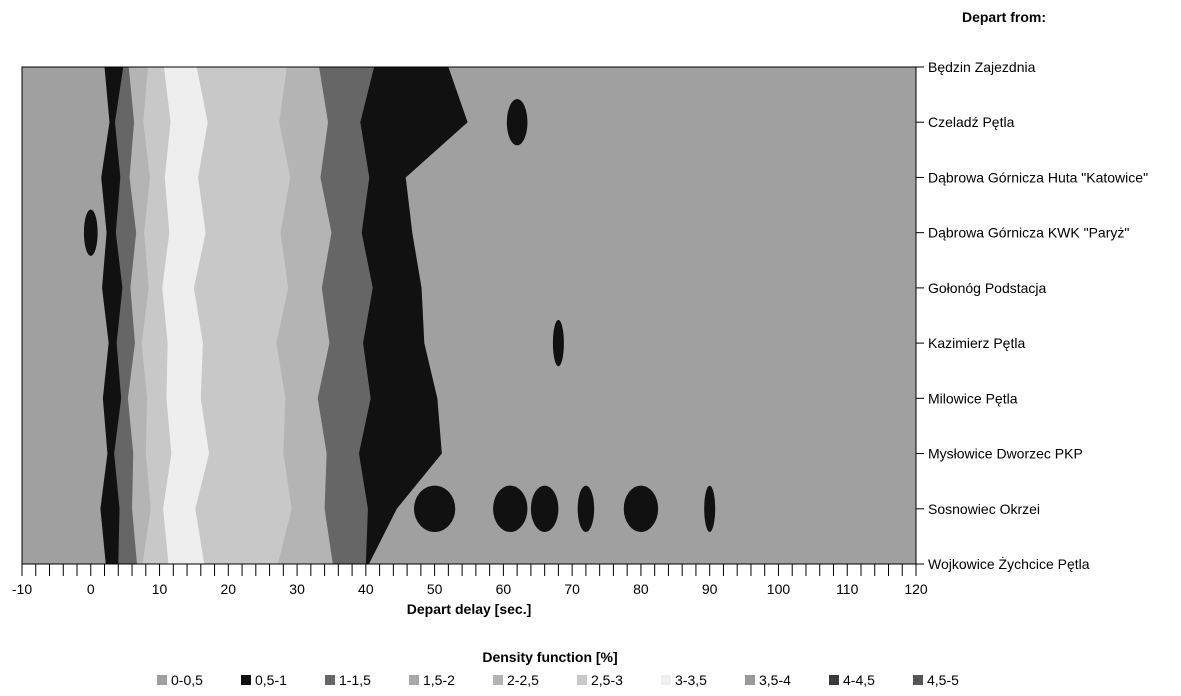 This screenshot has width=1181, height=696. Describe the element at coordinates (607, 680) in the screenshot. I see `legend-label: 2,5-3` at that location.